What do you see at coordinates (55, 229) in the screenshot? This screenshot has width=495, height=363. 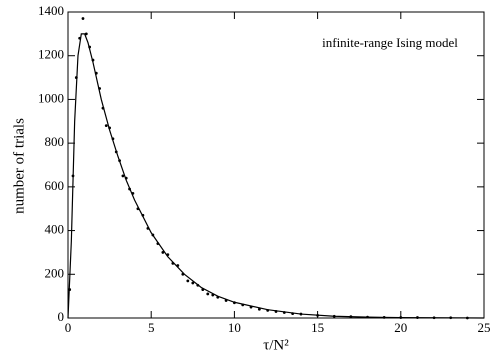 I see `y-tick-label: 400` at bounding box center [55, 229].